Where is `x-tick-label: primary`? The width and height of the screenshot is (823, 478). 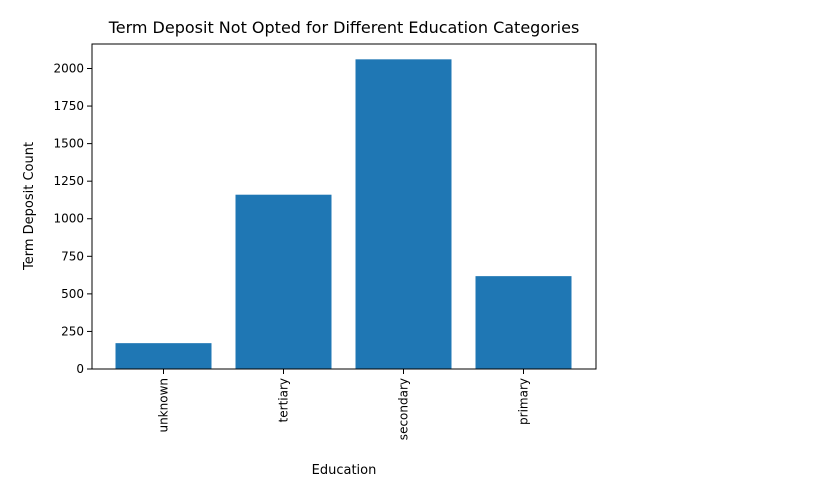 x-tick-label: primary is located at coordinates (524, 401).